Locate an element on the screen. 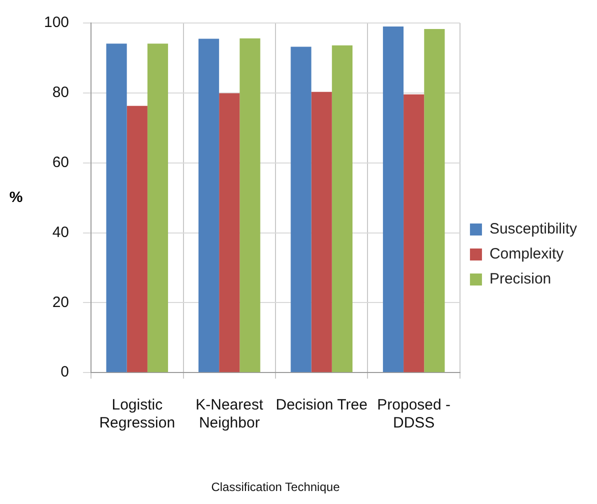 The height and width of the screenshot is (504, 597). y-tick-label: 0 is located at coordinates (65, 372).